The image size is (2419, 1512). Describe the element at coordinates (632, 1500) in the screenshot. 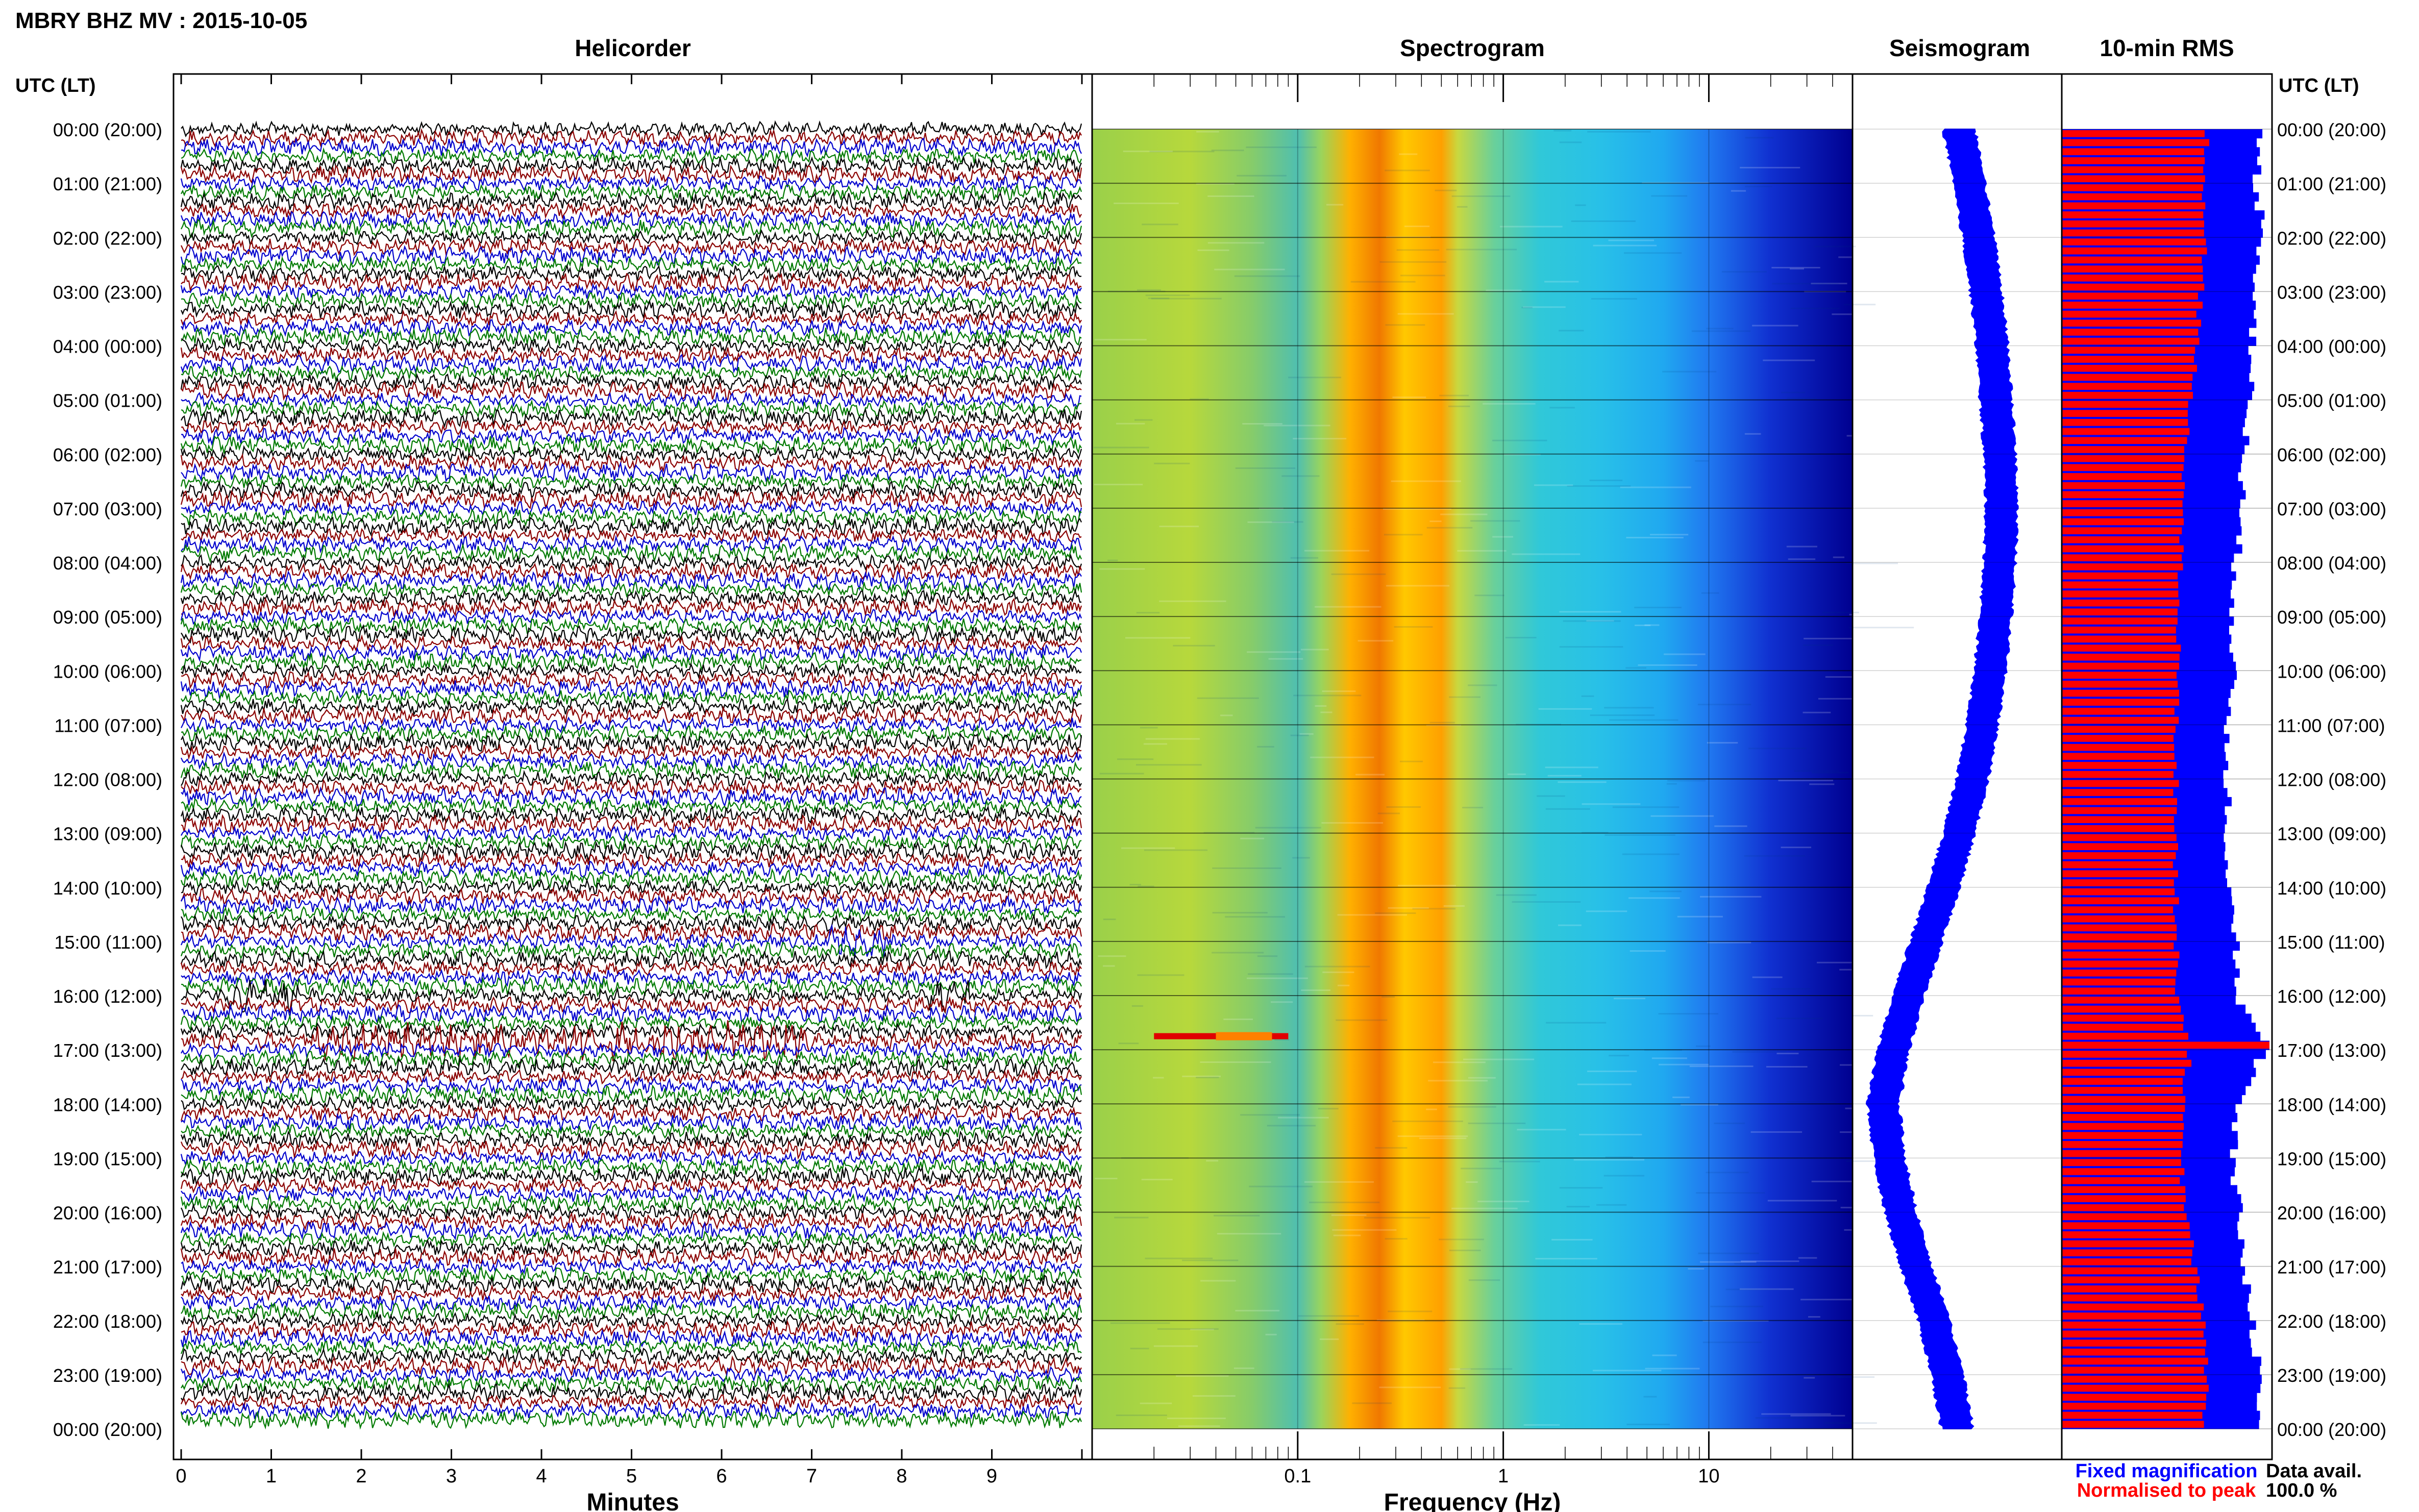

I see `helicorder-xlabel: Minutes` at that location.